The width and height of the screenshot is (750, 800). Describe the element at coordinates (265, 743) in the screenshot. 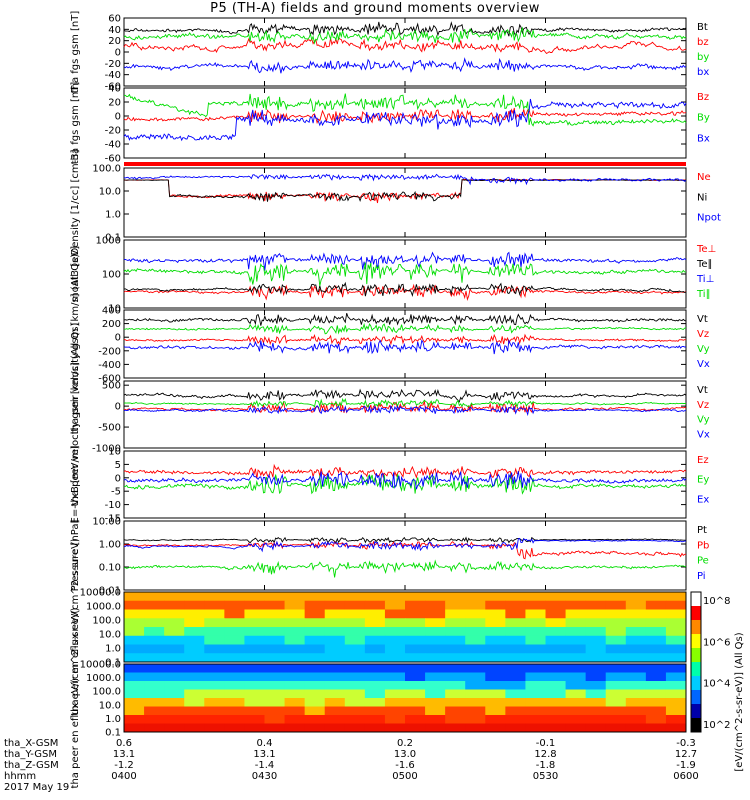

I see `x-gsm-tick: 0.4` at that location.